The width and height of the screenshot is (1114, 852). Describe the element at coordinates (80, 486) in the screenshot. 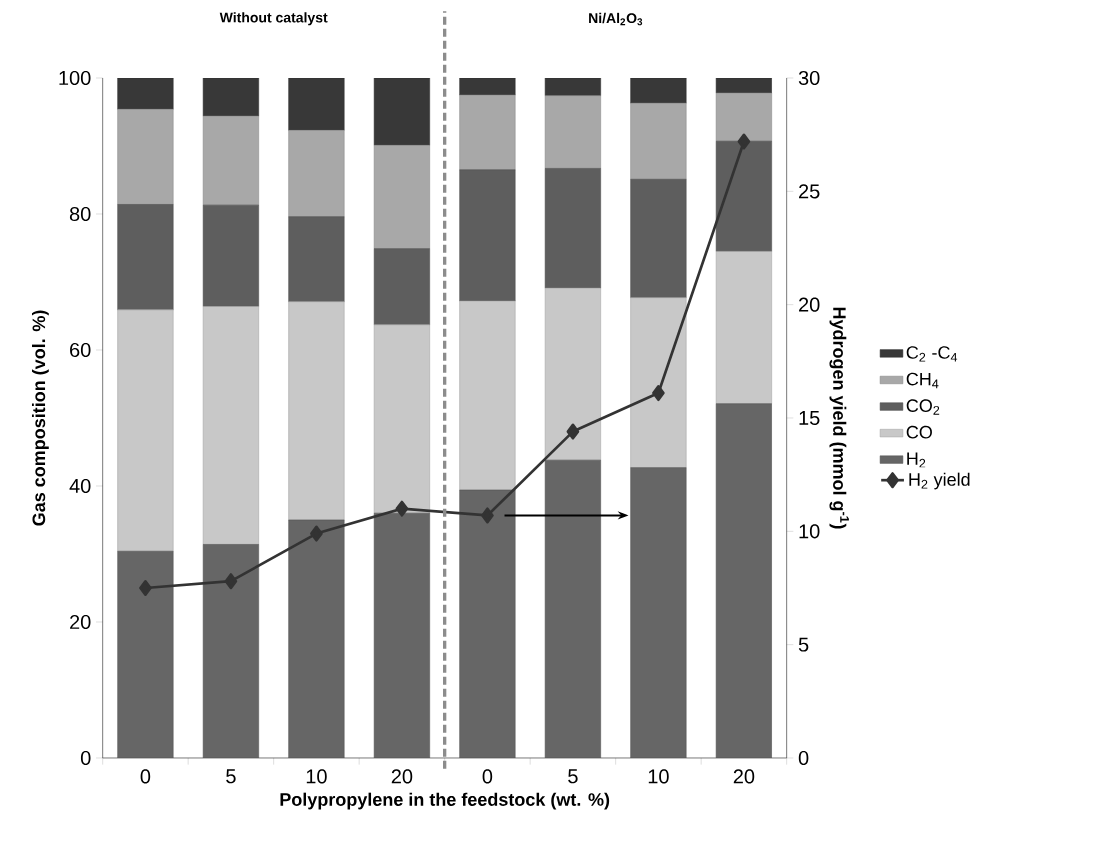

I see `y-tick-label: 40` at that location.